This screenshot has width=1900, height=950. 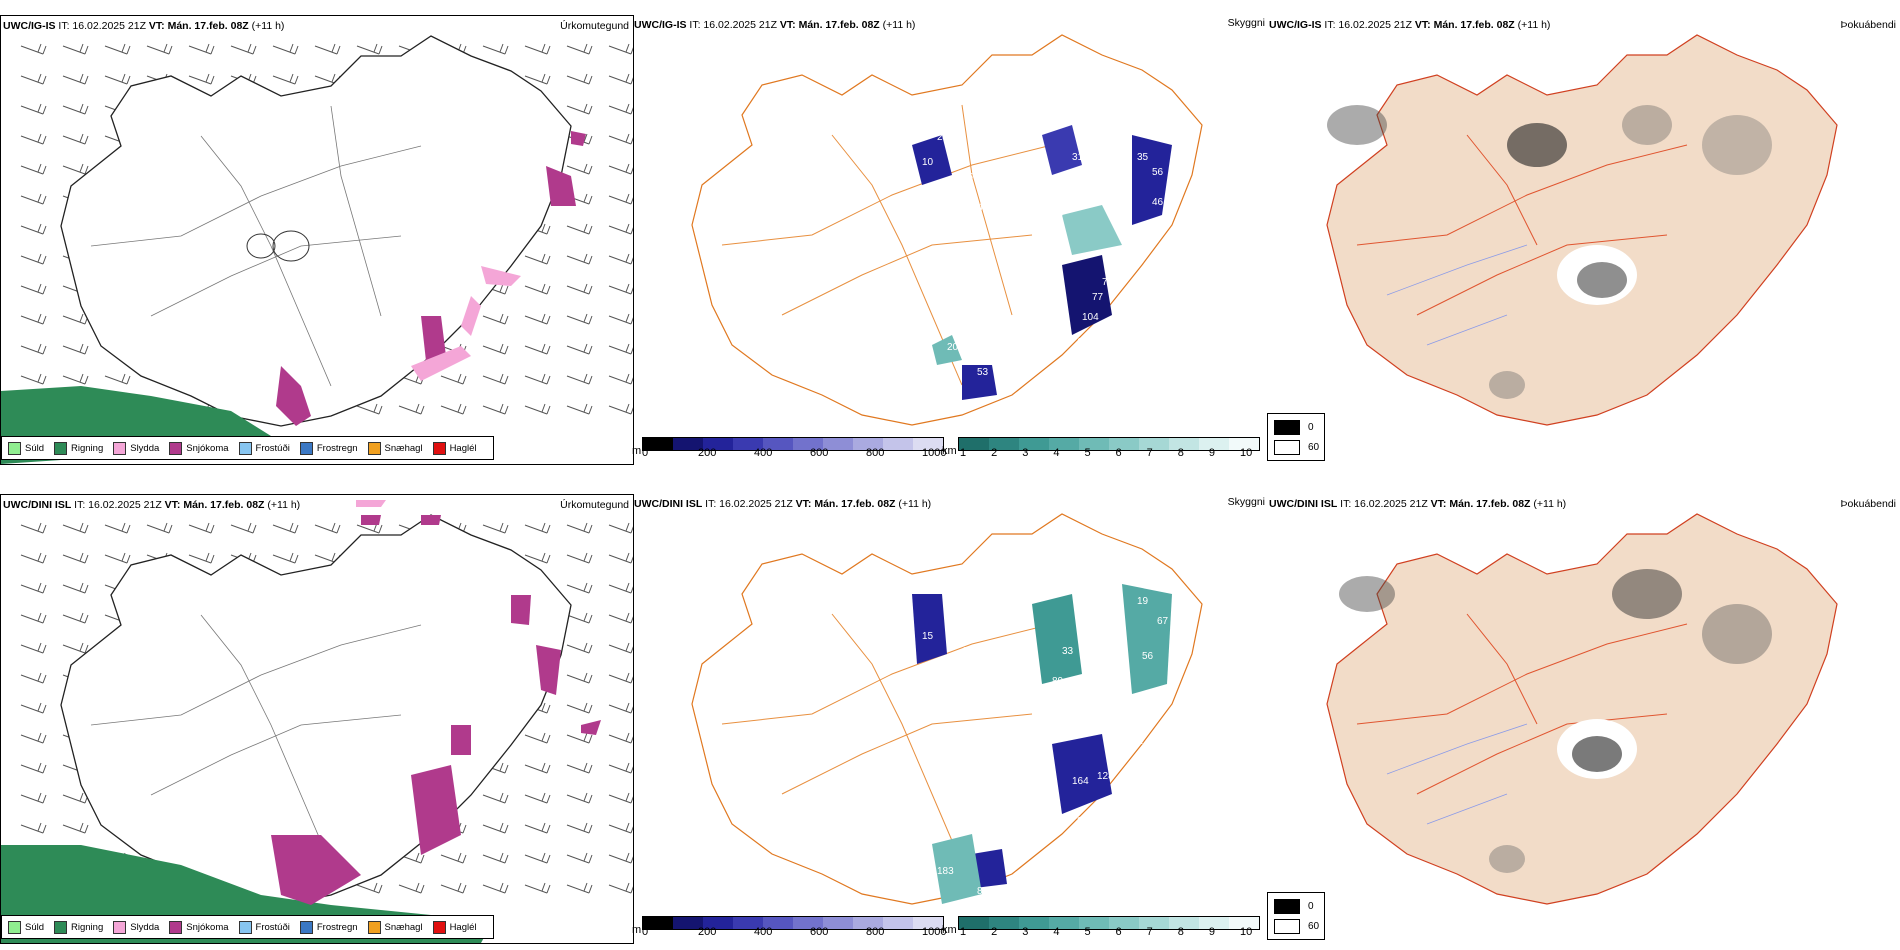 What do you see at coordinates (463, 927) in the screenshot?
I see `precip-legend-label: Haglél` at bounding box center [463, 927].